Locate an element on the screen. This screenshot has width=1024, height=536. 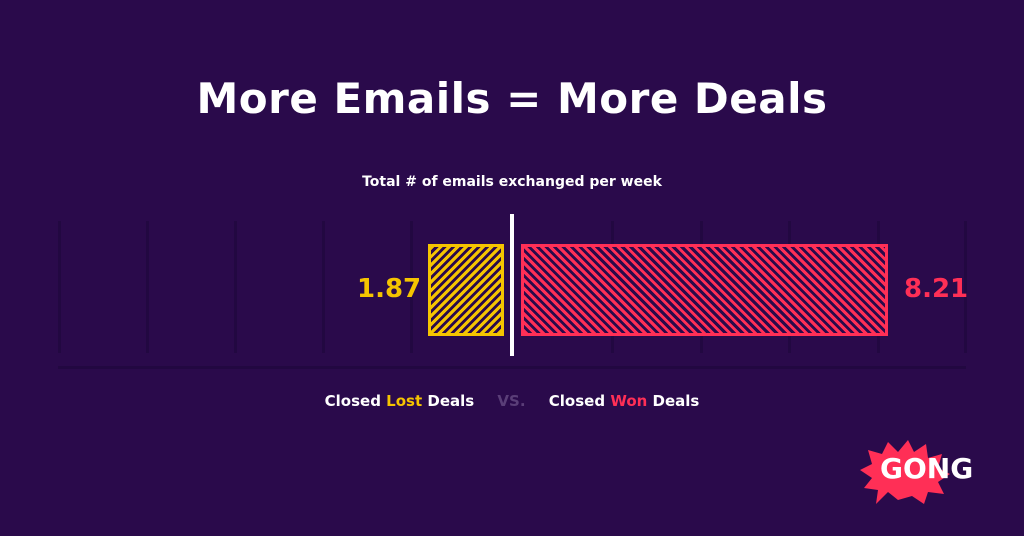
won-value-label: 8.21 is located at coordinates (936, 289).